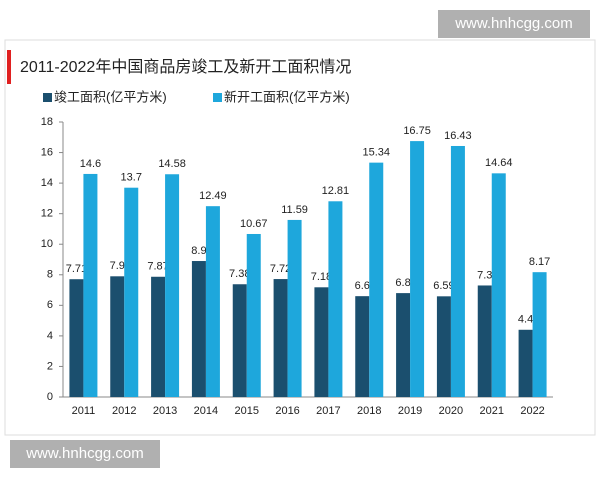 This screenshot has width=600, height=480. Describe the element at coordinates (47, 214) in the screenshot. I see `y-tick-label: 12` at that location.